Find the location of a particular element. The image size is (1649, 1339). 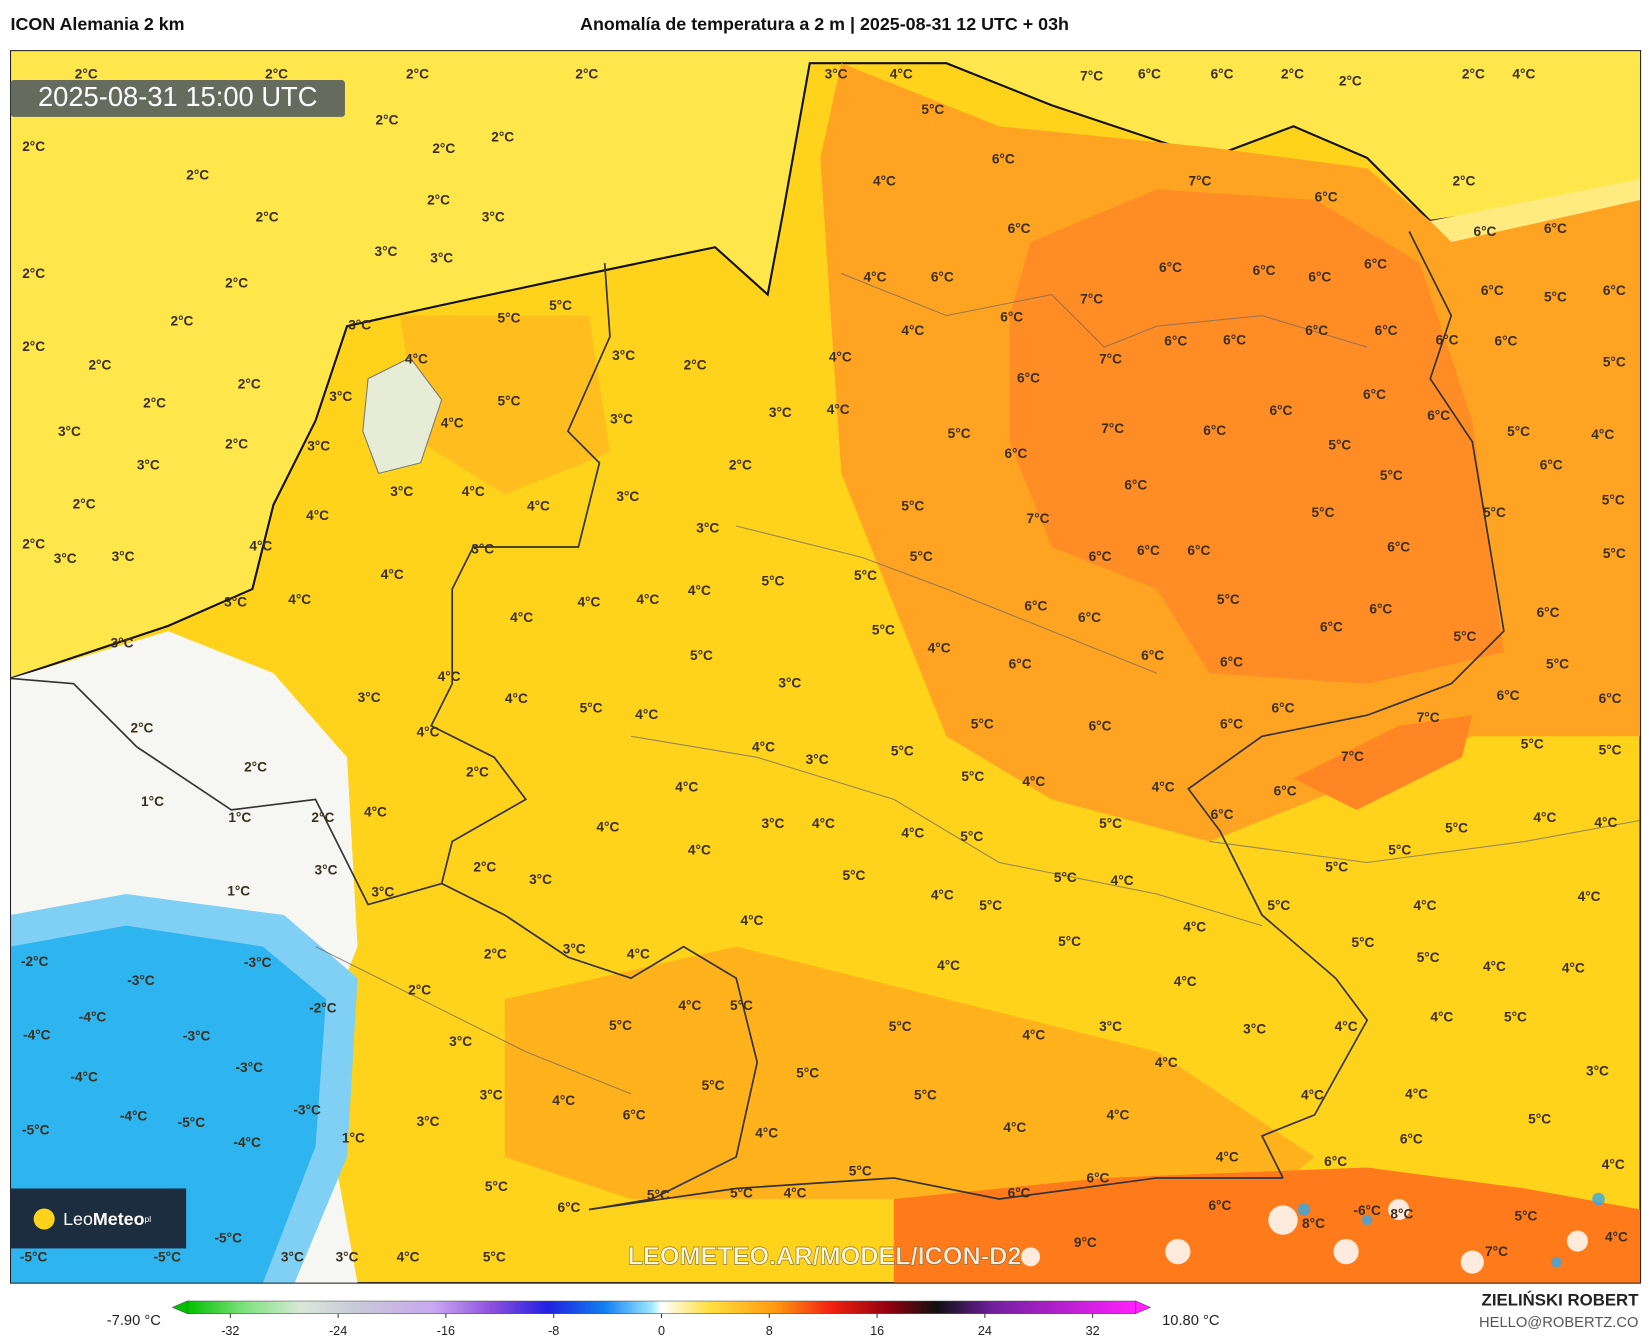

logo: LeoMeteopl is located at coordinates (107, 1219).